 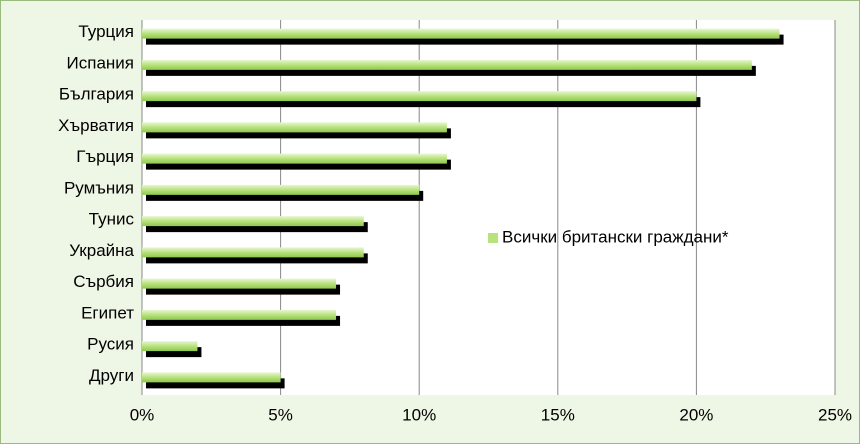 What do you see at coordinates (835, 414) in the screenshot?
I see `x-tick-label: 25%` at bounding box center [835, 414].